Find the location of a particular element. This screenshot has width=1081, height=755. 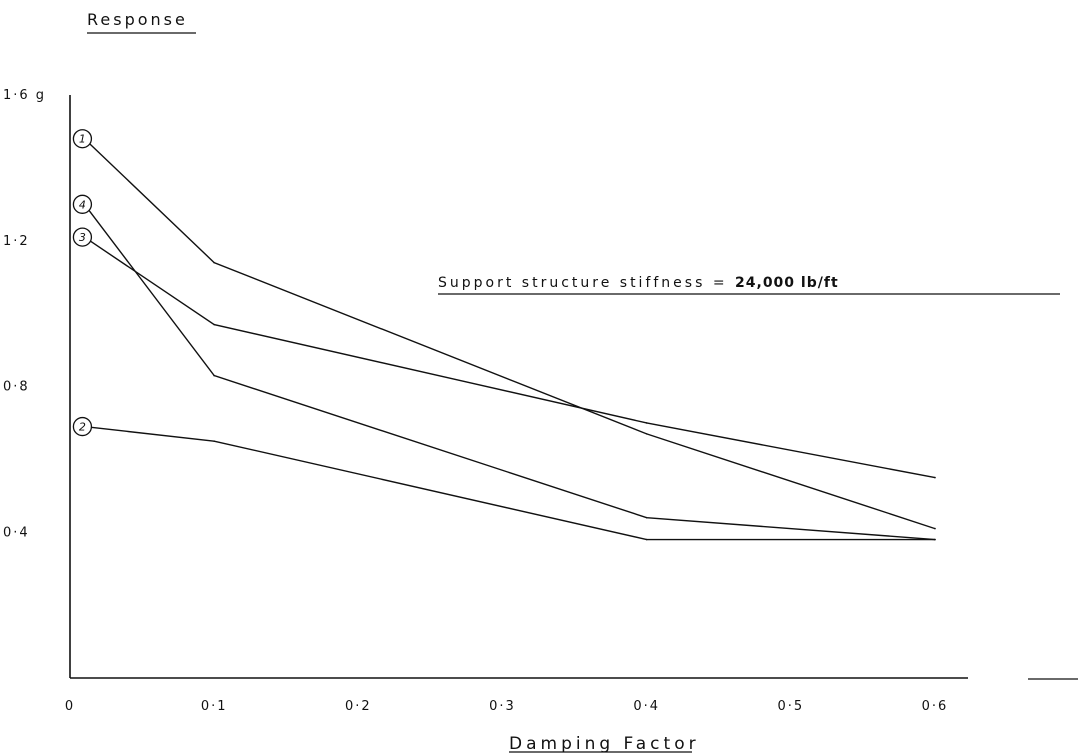

x-tick-labels: 0 0·1 0·2 0·3 0·4 0·5 0·6 is located at coordinates (507, 706).